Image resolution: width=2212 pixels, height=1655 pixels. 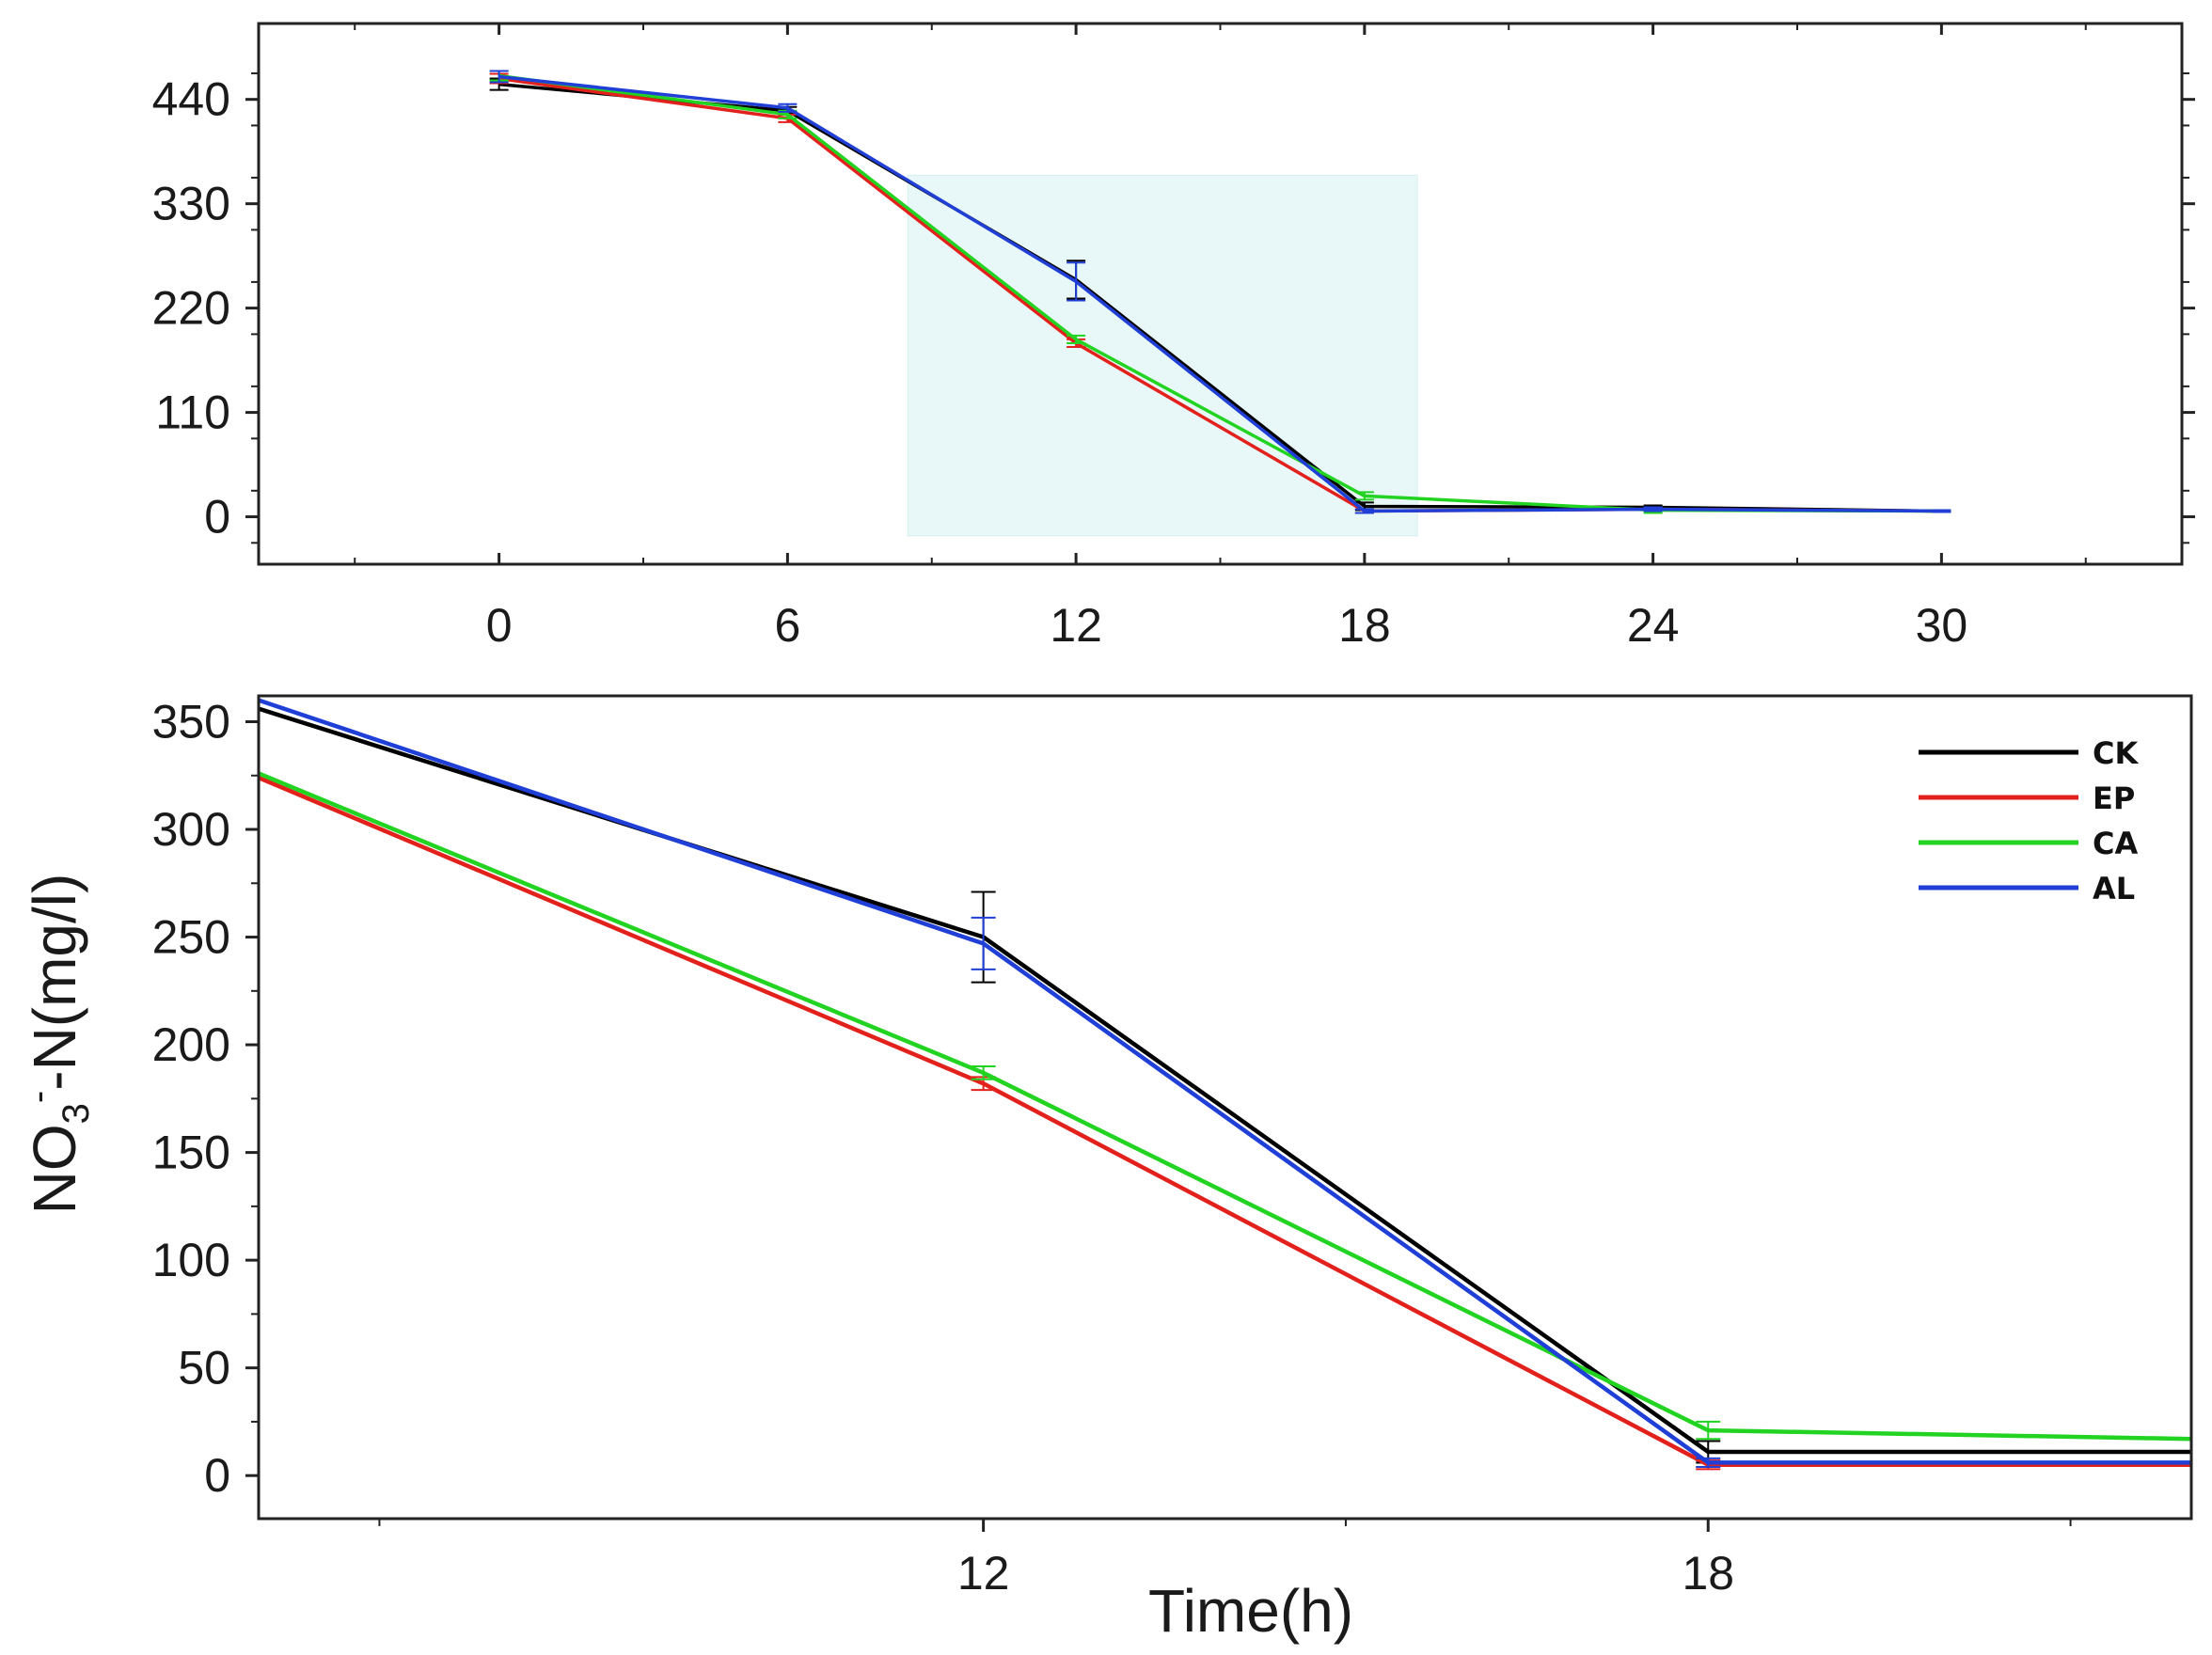 I want to click on legend-item-ep: EP, so click(x=2027, y=798).